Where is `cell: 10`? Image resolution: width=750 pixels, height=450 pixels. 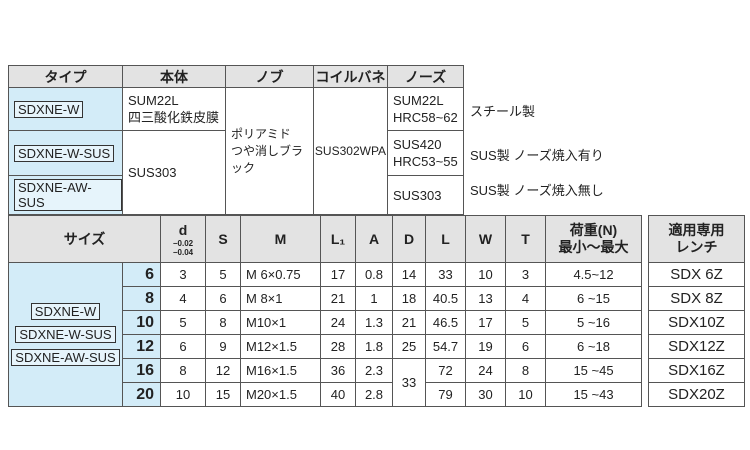
cell: 10 is located at coordinates (485, 274).